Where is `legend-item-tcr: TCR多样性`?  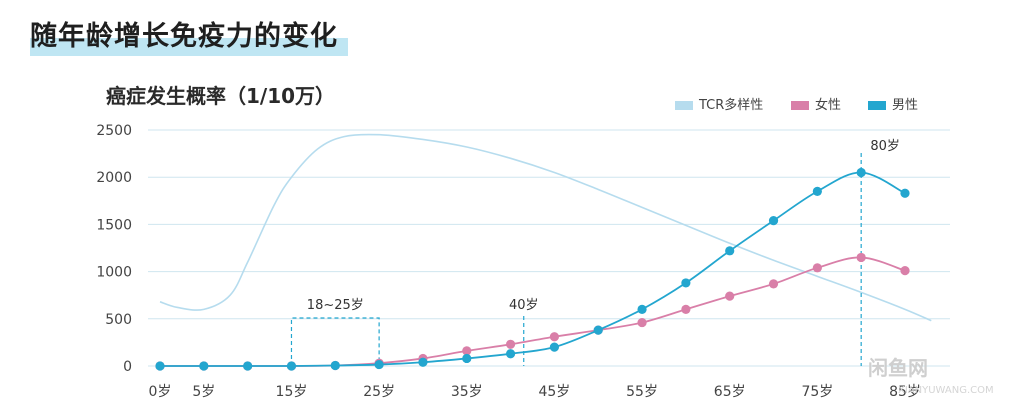 legend-item-tcr: TCR多样性 is located at coordinates (719, 103).